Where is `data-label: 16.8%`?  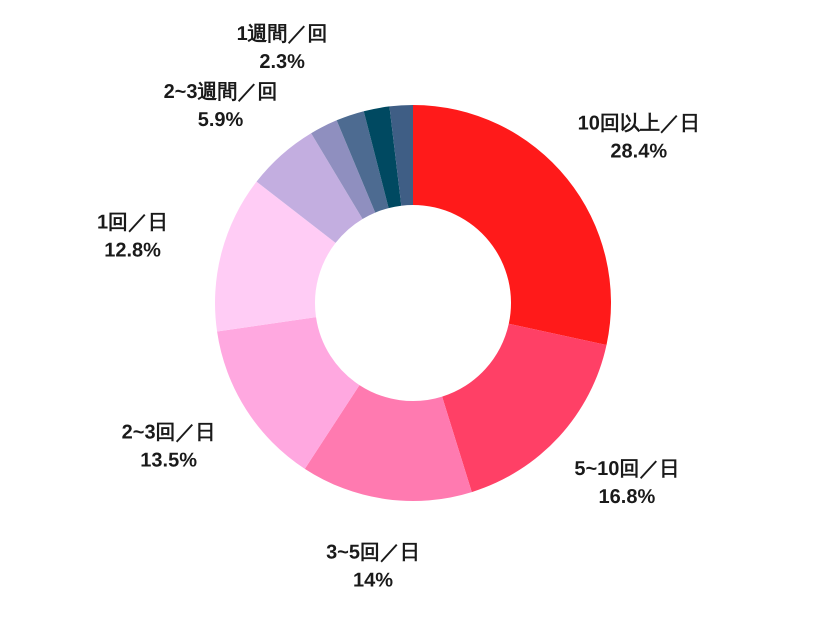
data-label: 16.8% is located at coordinates (627, 497).